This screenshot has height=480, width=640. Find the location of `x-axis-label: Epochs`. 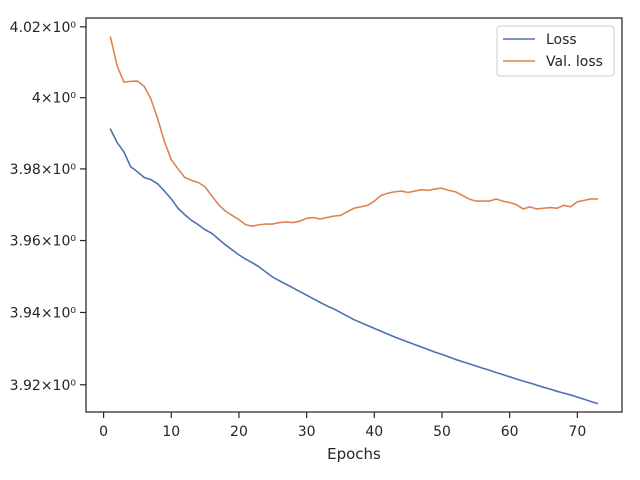

x-axis-label: Epochs is located at coordinates (354, 454).